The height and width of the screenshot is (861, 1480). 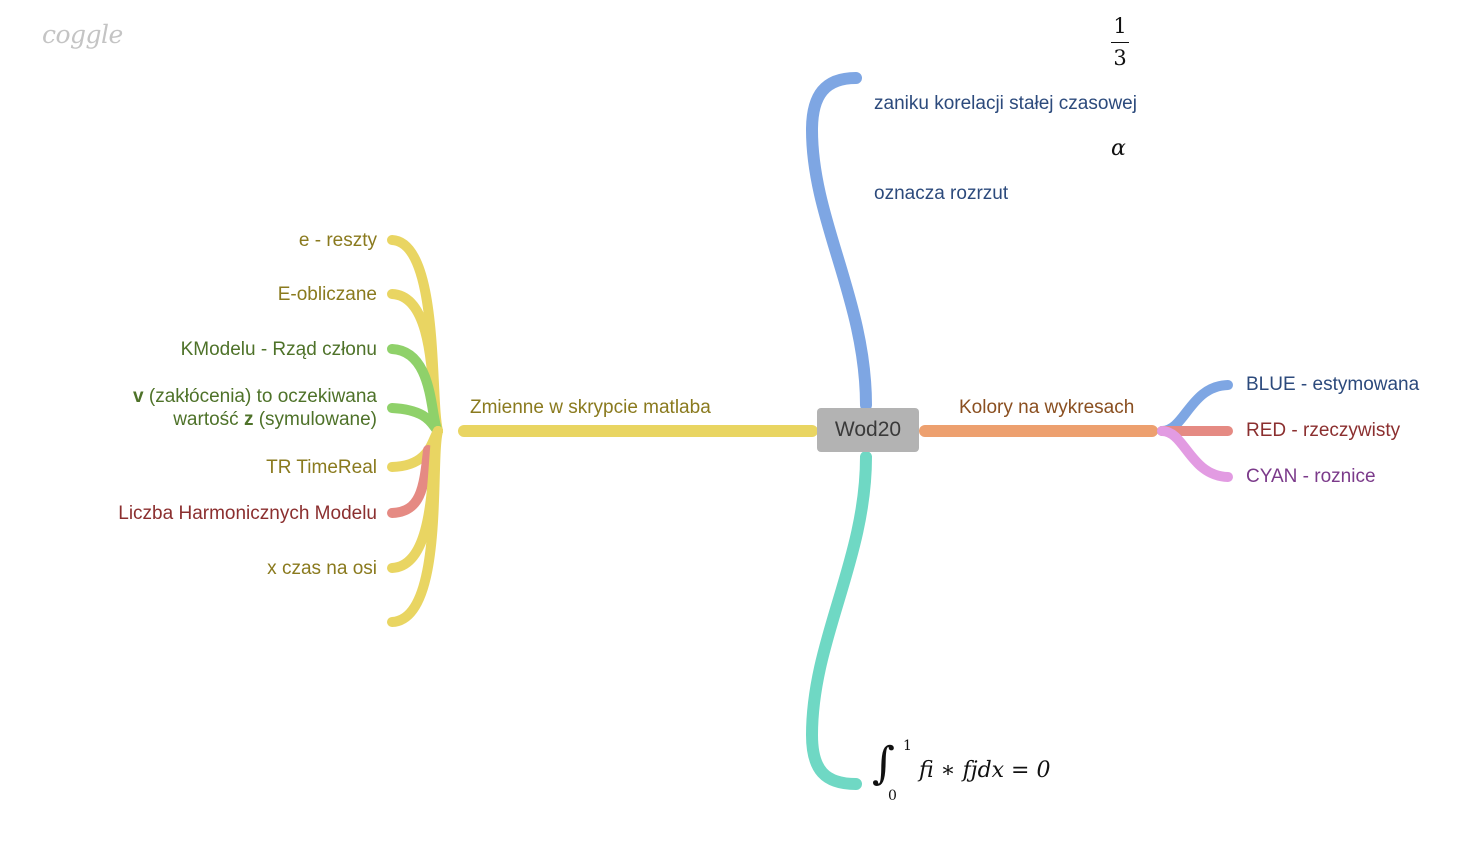 I want to click on link-cyan, so click(x=1195, y=454).